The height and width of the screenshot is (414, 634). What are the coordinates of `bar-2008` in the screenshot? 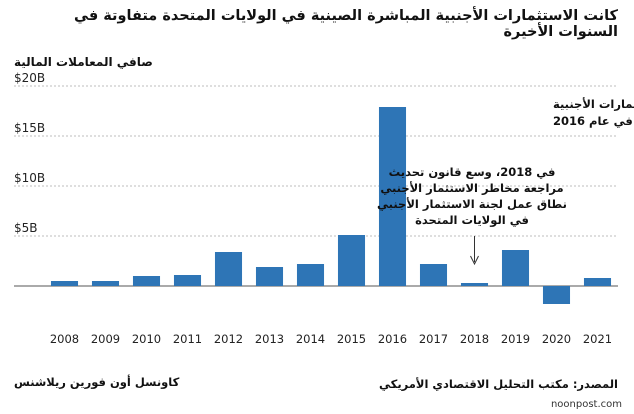 It's located at (64, 283).